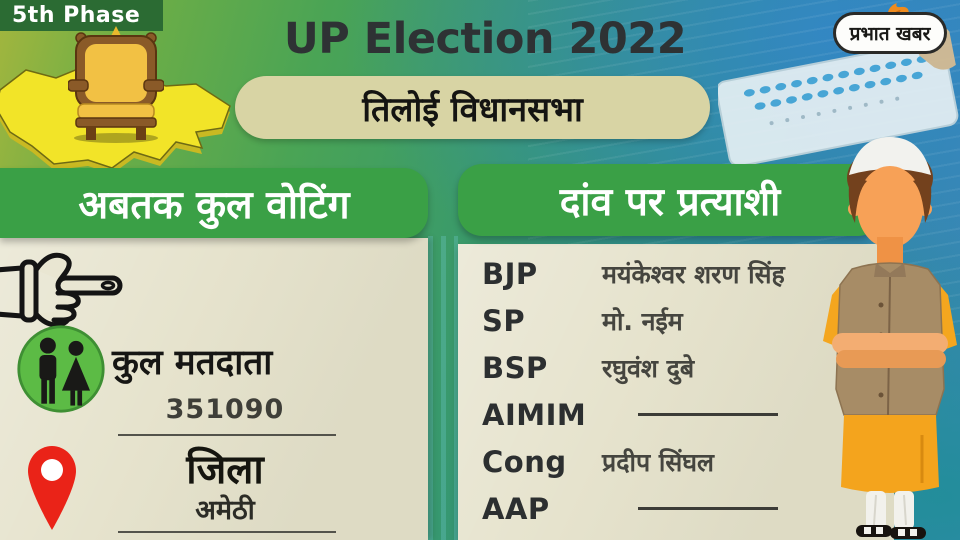  I want to click on party-label: SP, so click(504, 320).